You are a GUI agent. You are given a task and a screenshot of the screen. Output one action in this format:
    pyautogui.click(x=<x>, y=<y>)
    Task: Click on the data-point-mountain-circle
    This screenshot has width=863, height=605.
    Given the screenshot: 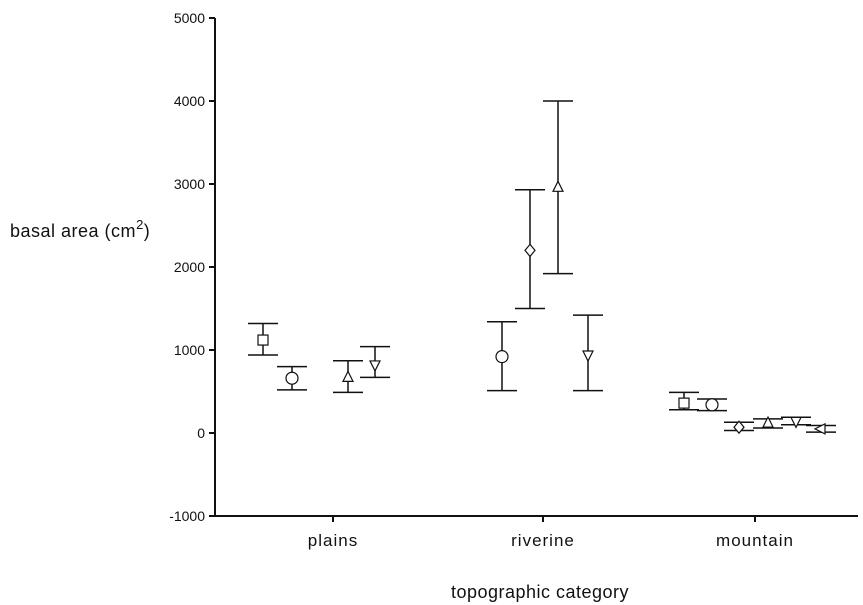 What is the action you would take?
    pyautogui.click(x=712, y=405)
    